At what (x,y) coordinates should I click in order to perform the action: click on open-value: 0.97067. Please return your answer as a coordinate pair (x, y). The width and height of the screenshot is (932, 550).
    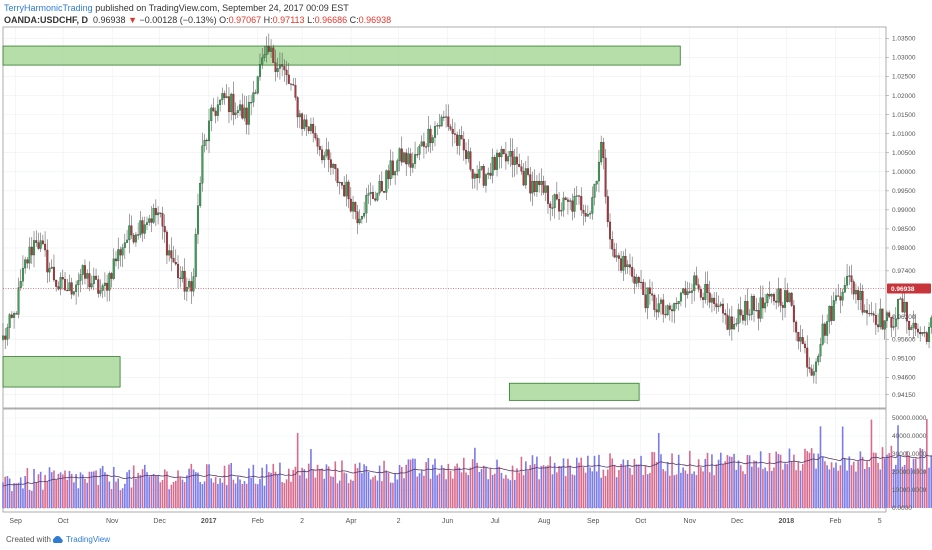
    Looking at the image, I should click on (245, 20).